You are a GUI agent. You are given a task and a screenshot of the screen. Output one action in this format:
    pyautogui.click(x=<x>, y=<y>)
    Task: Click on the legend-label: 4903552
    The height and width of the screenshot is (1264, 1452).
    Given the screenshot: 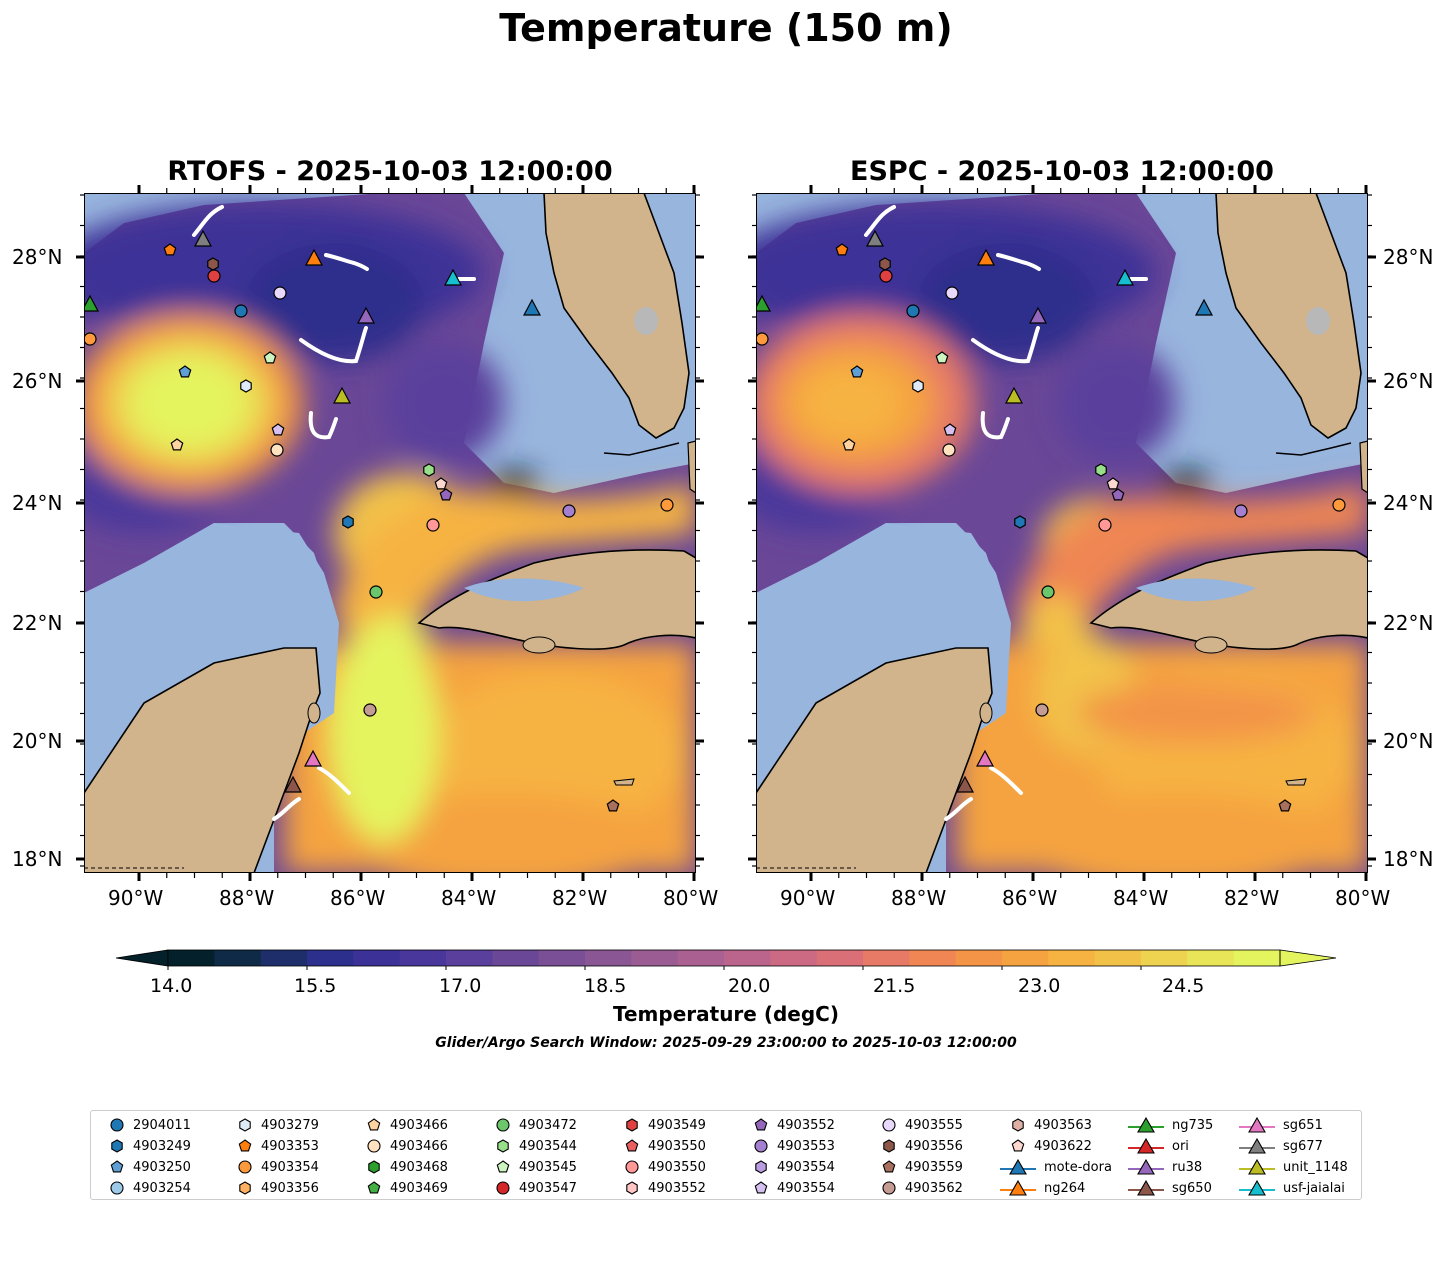 What is the action you would take?
    pyautogui.click(x=677, y=1188)
    